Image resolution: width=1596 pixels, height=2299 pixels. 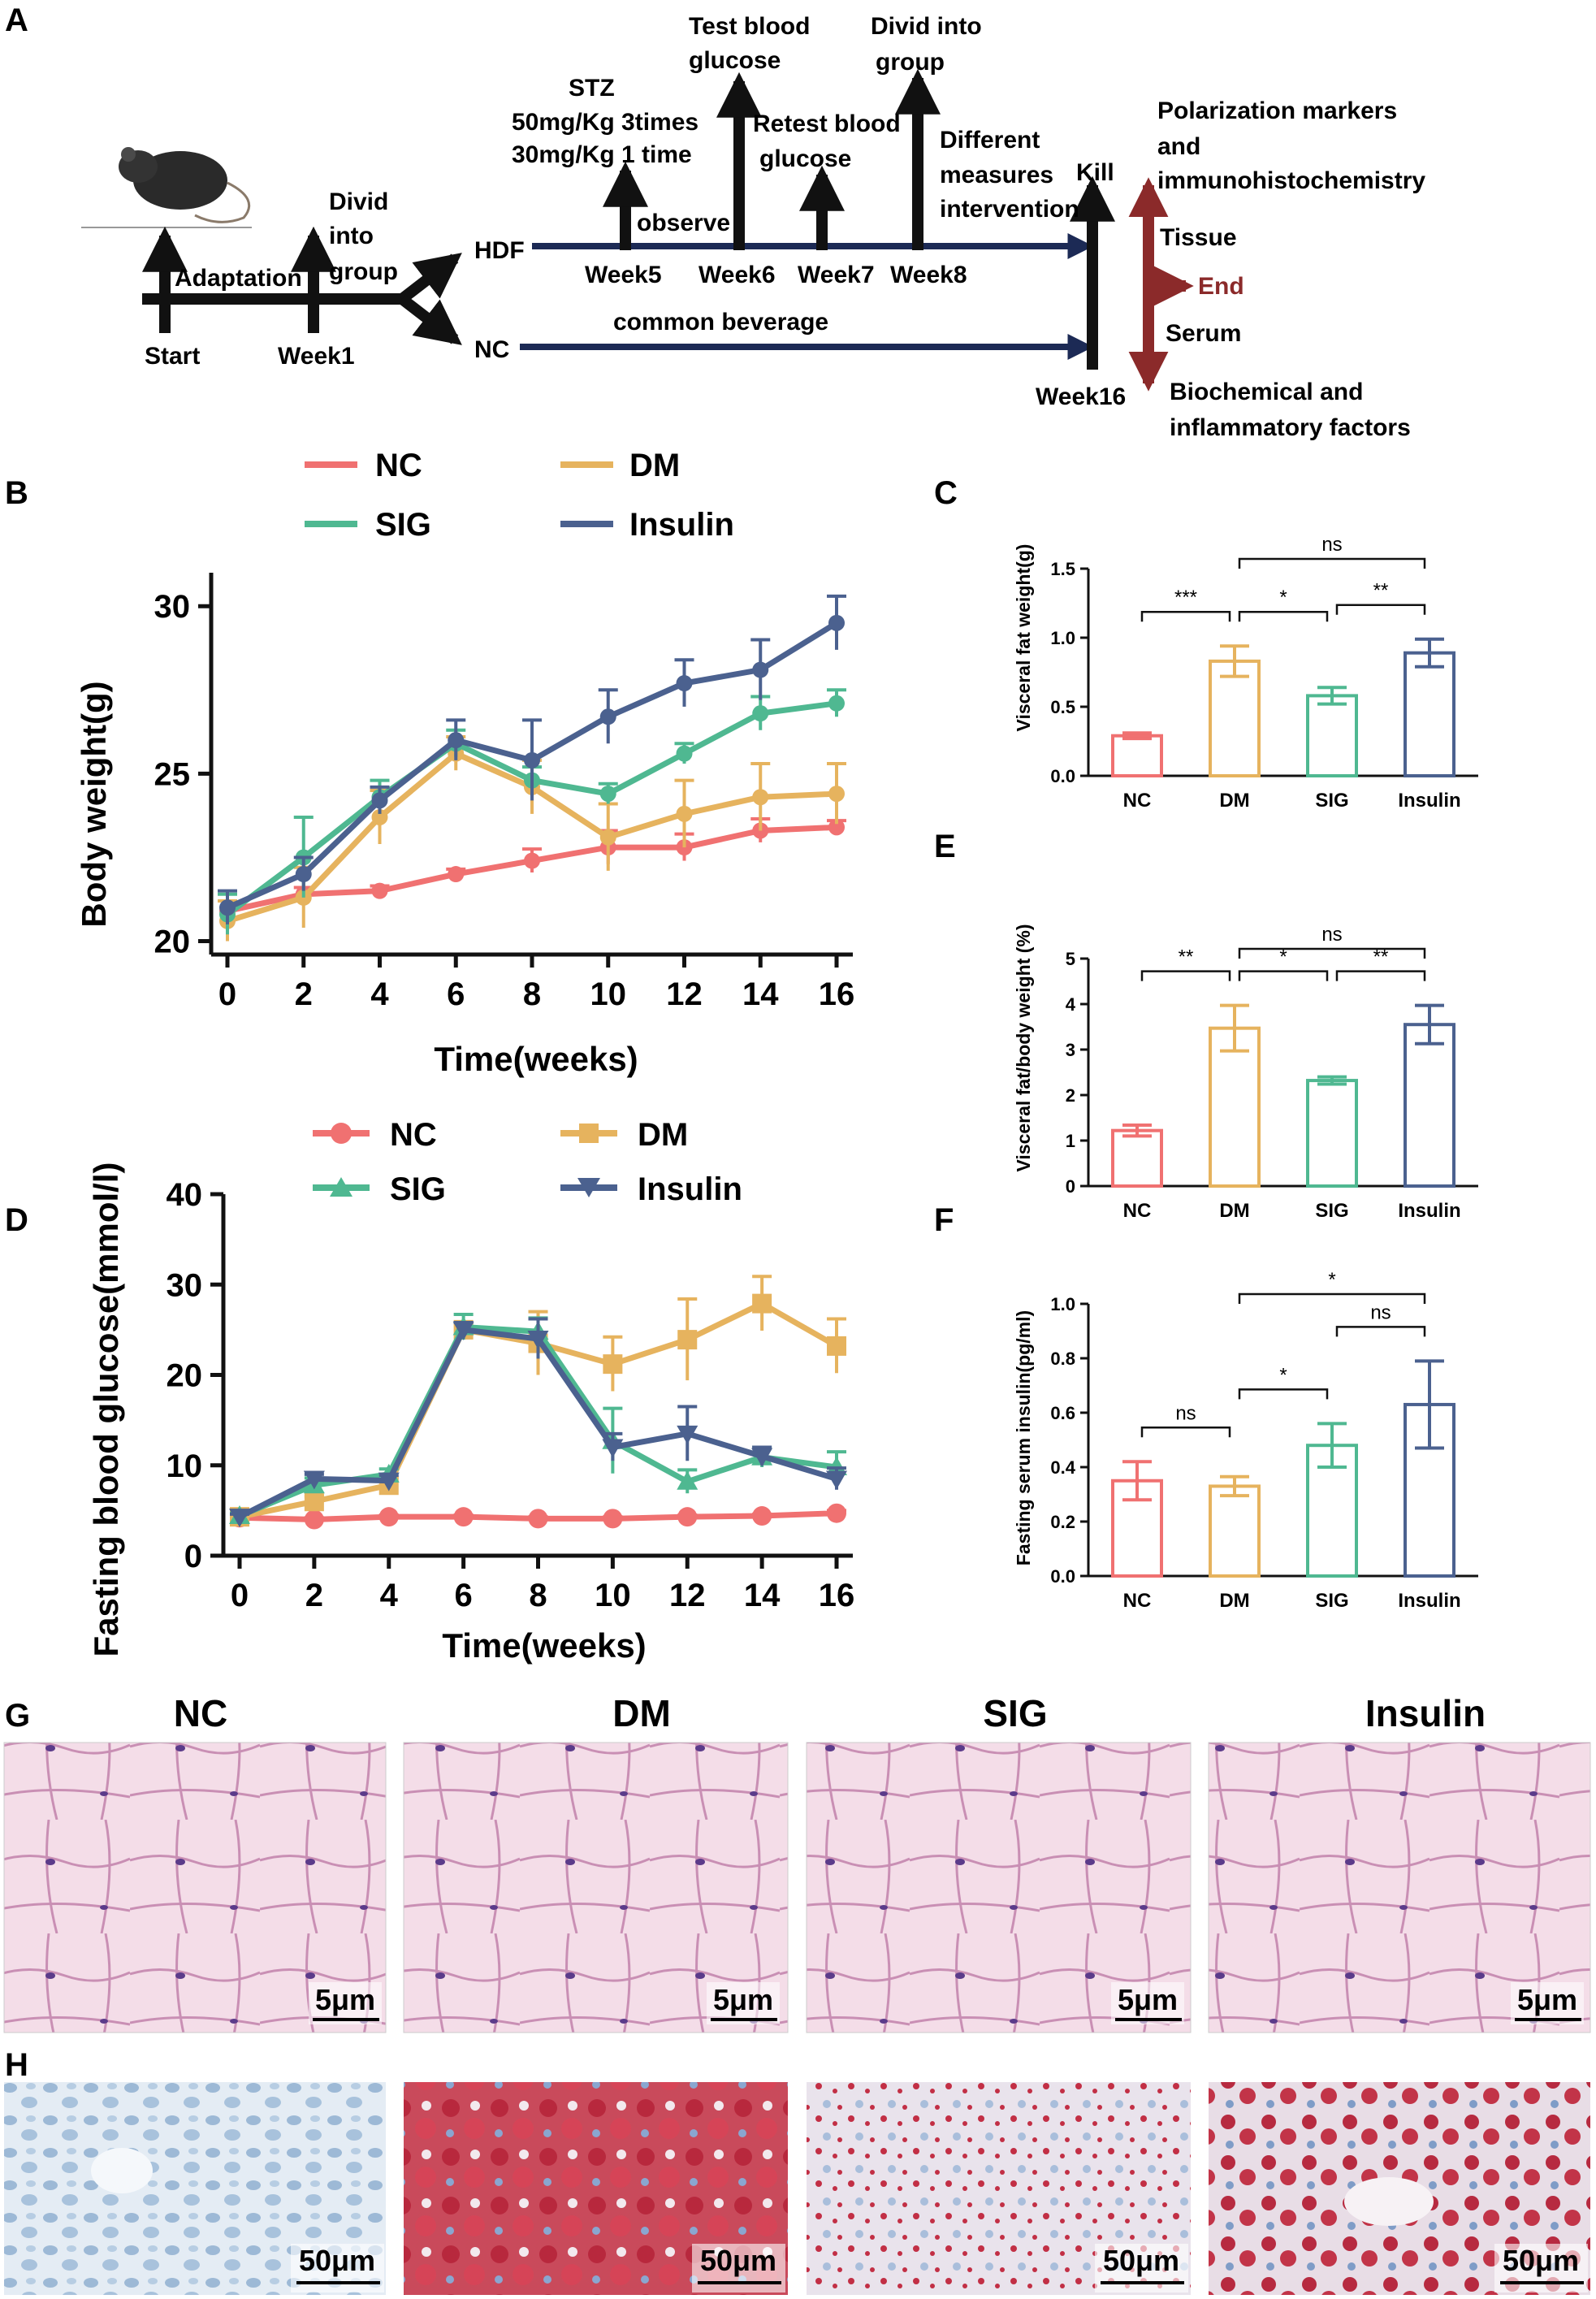 What do you see at coordinates (1332, 1133) in the screenshot?
I see `chartD-bar-sig` at bounding box center [1332, 1133].